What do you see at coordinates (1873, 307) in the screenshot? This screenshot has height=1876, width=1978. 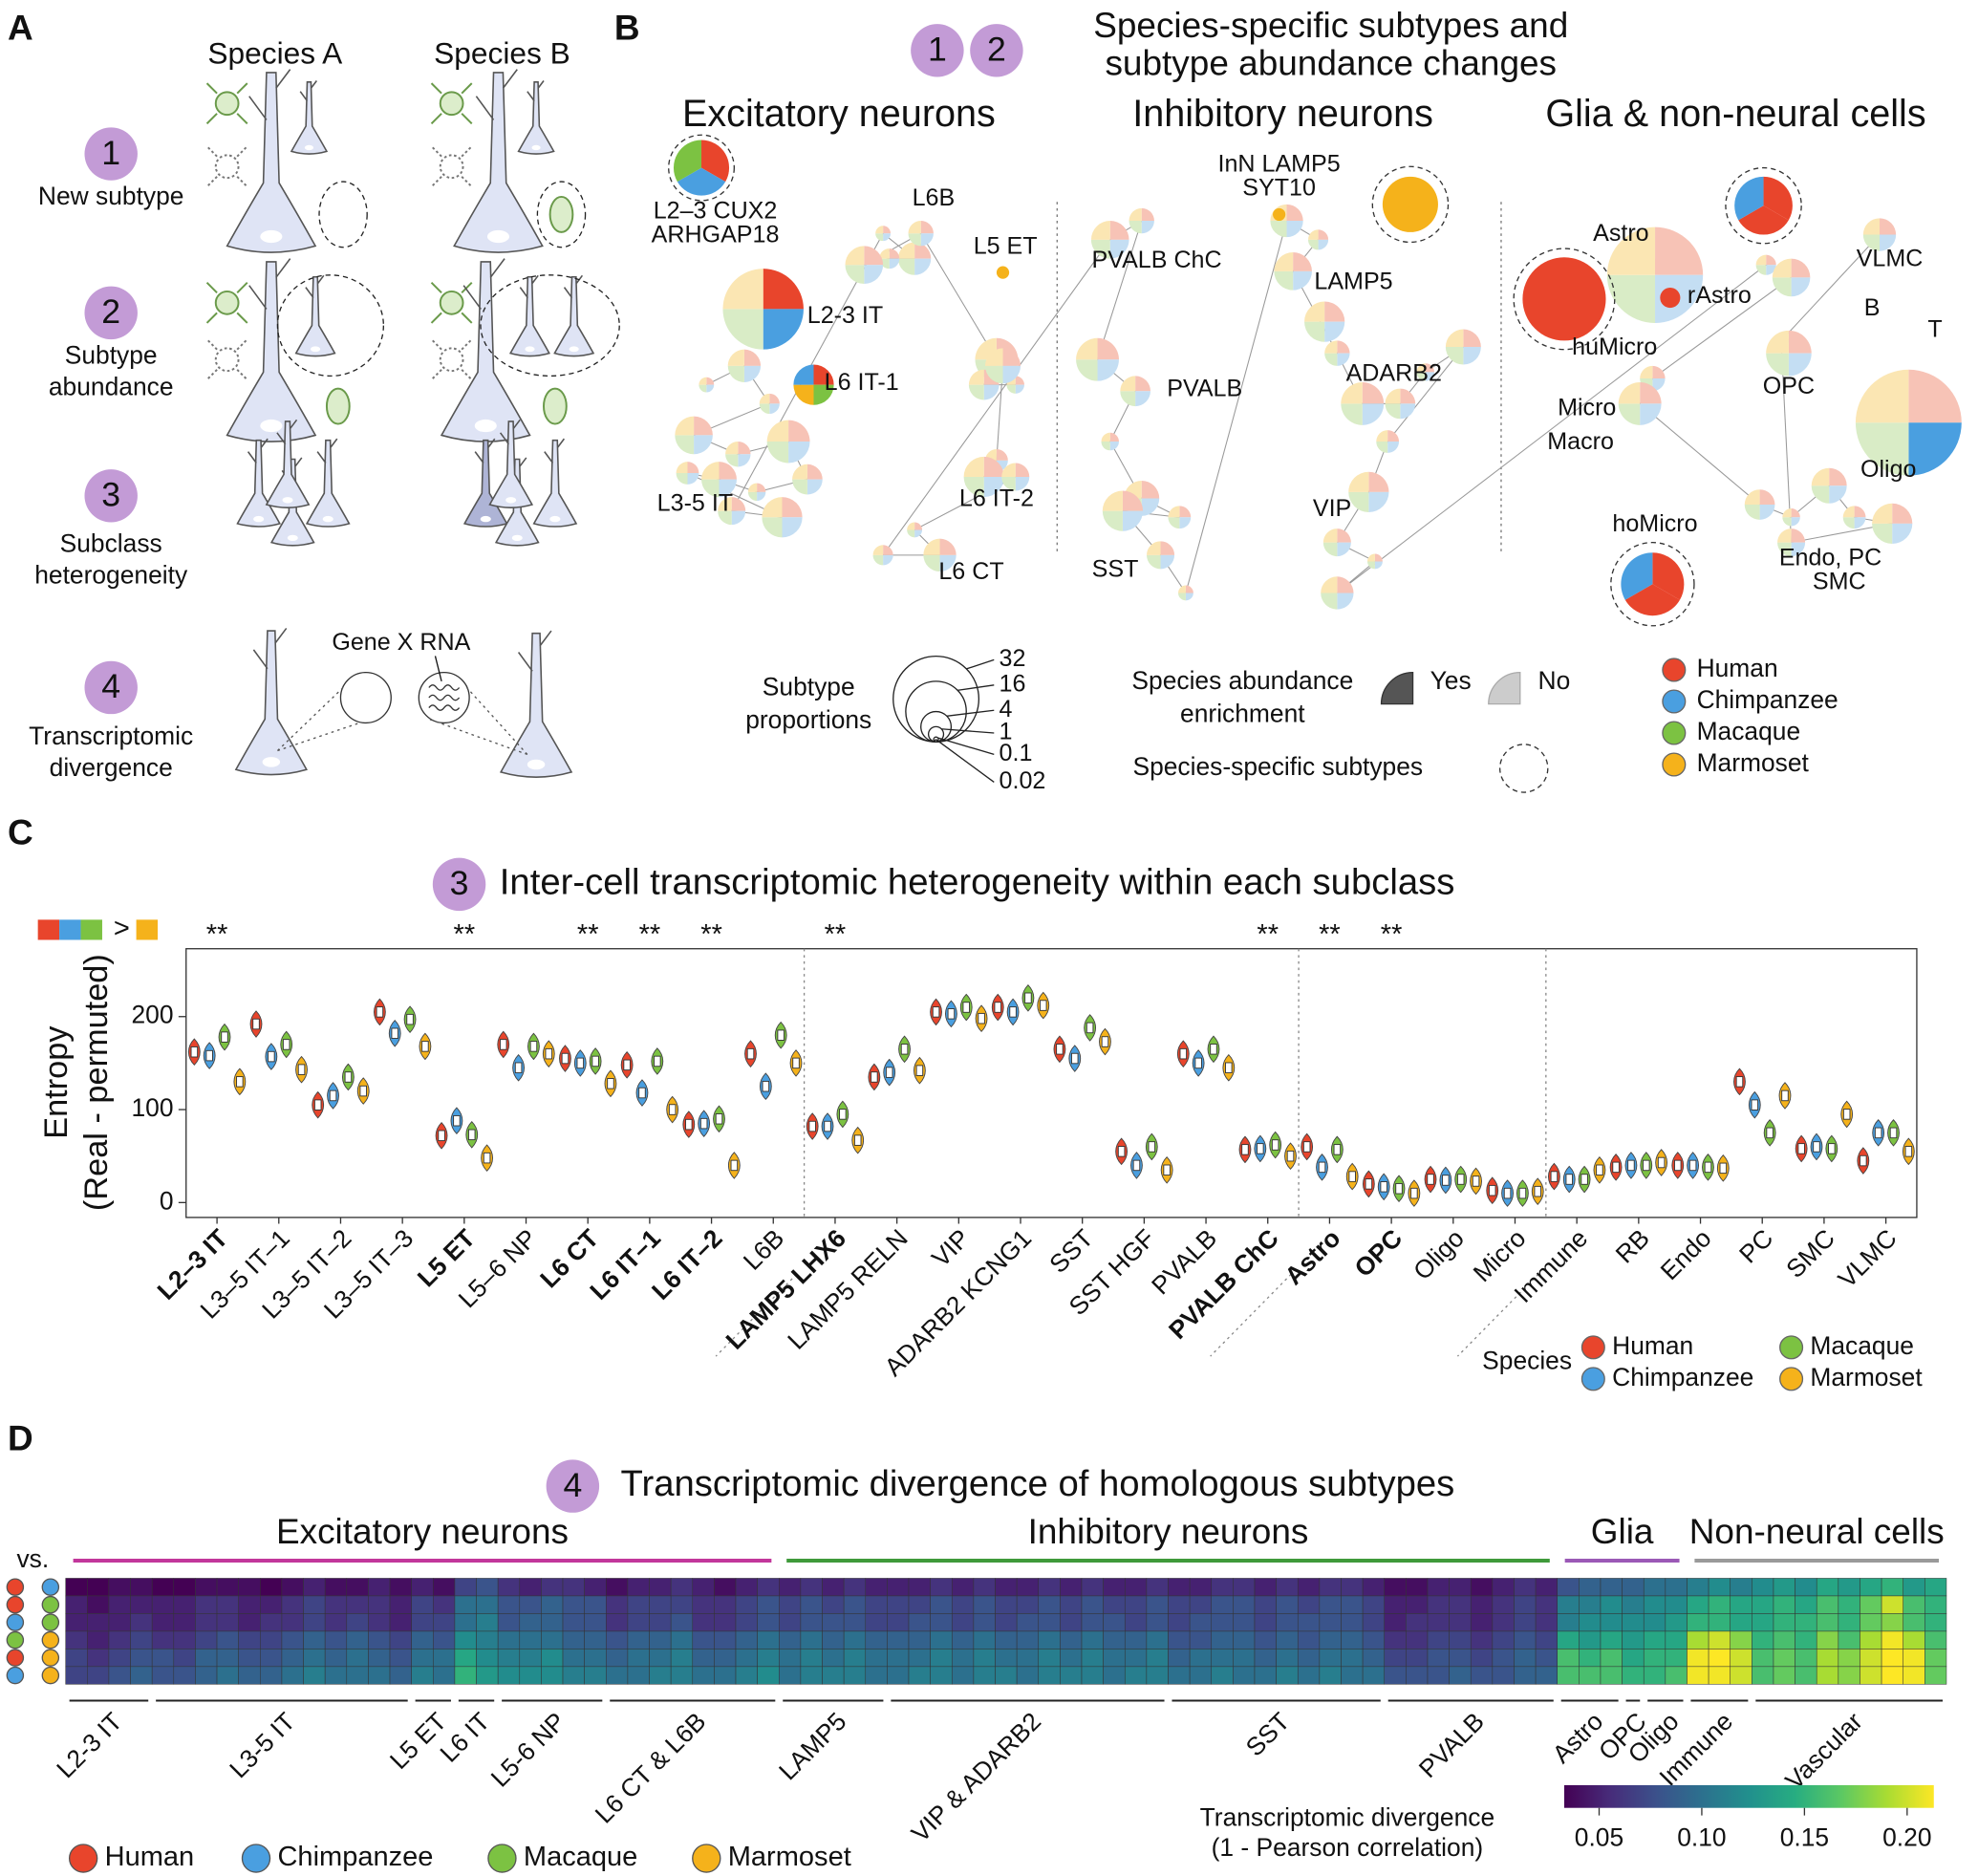 I see `node-label: B` at bounding box center [1873, 307].